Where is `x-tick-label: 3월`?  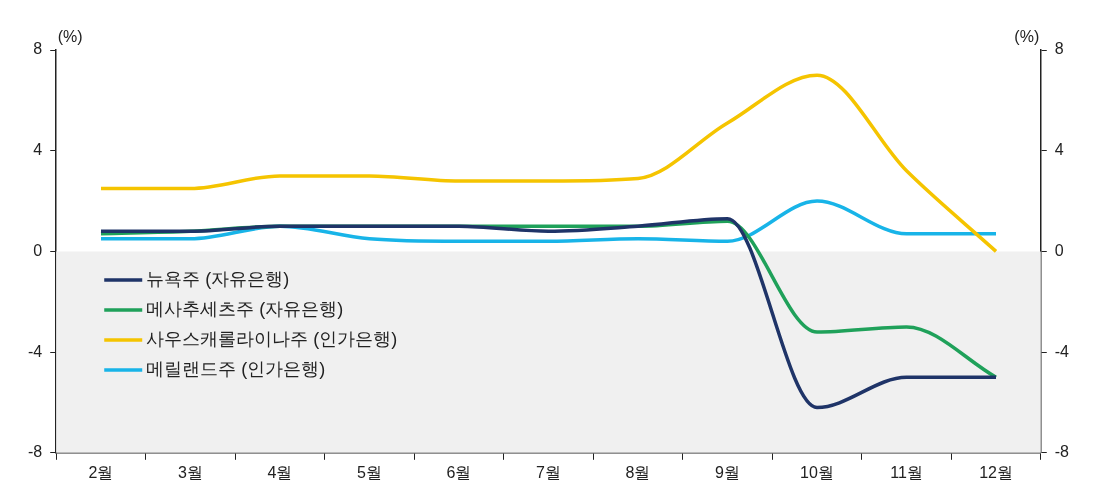 x-tick-label: 3월 is located at coordinates (190, 472).